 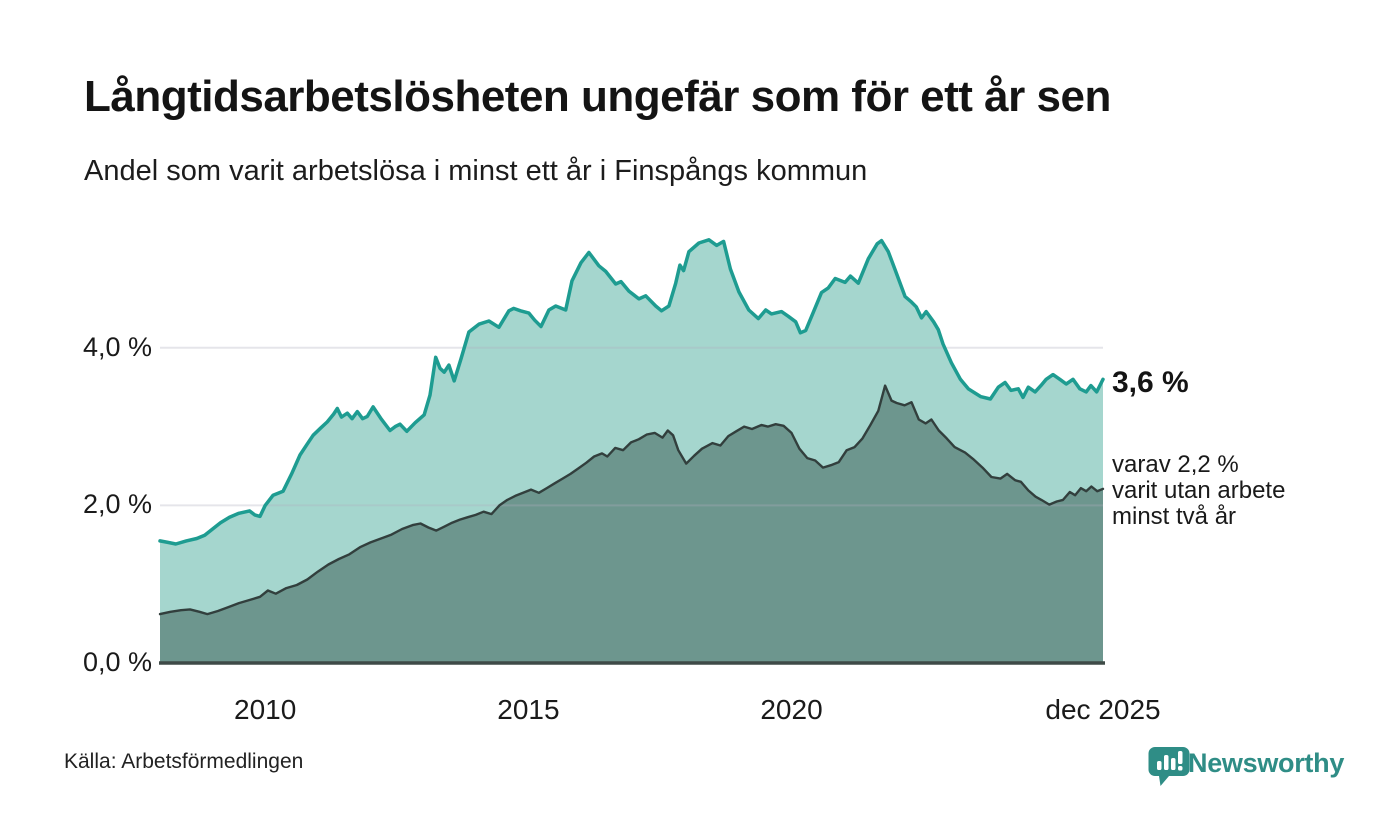 What do you see at coordinates (1266, 763) in the screenshot?
I see `brand-name: Newsworthy` at bounding box center [1266, 763].